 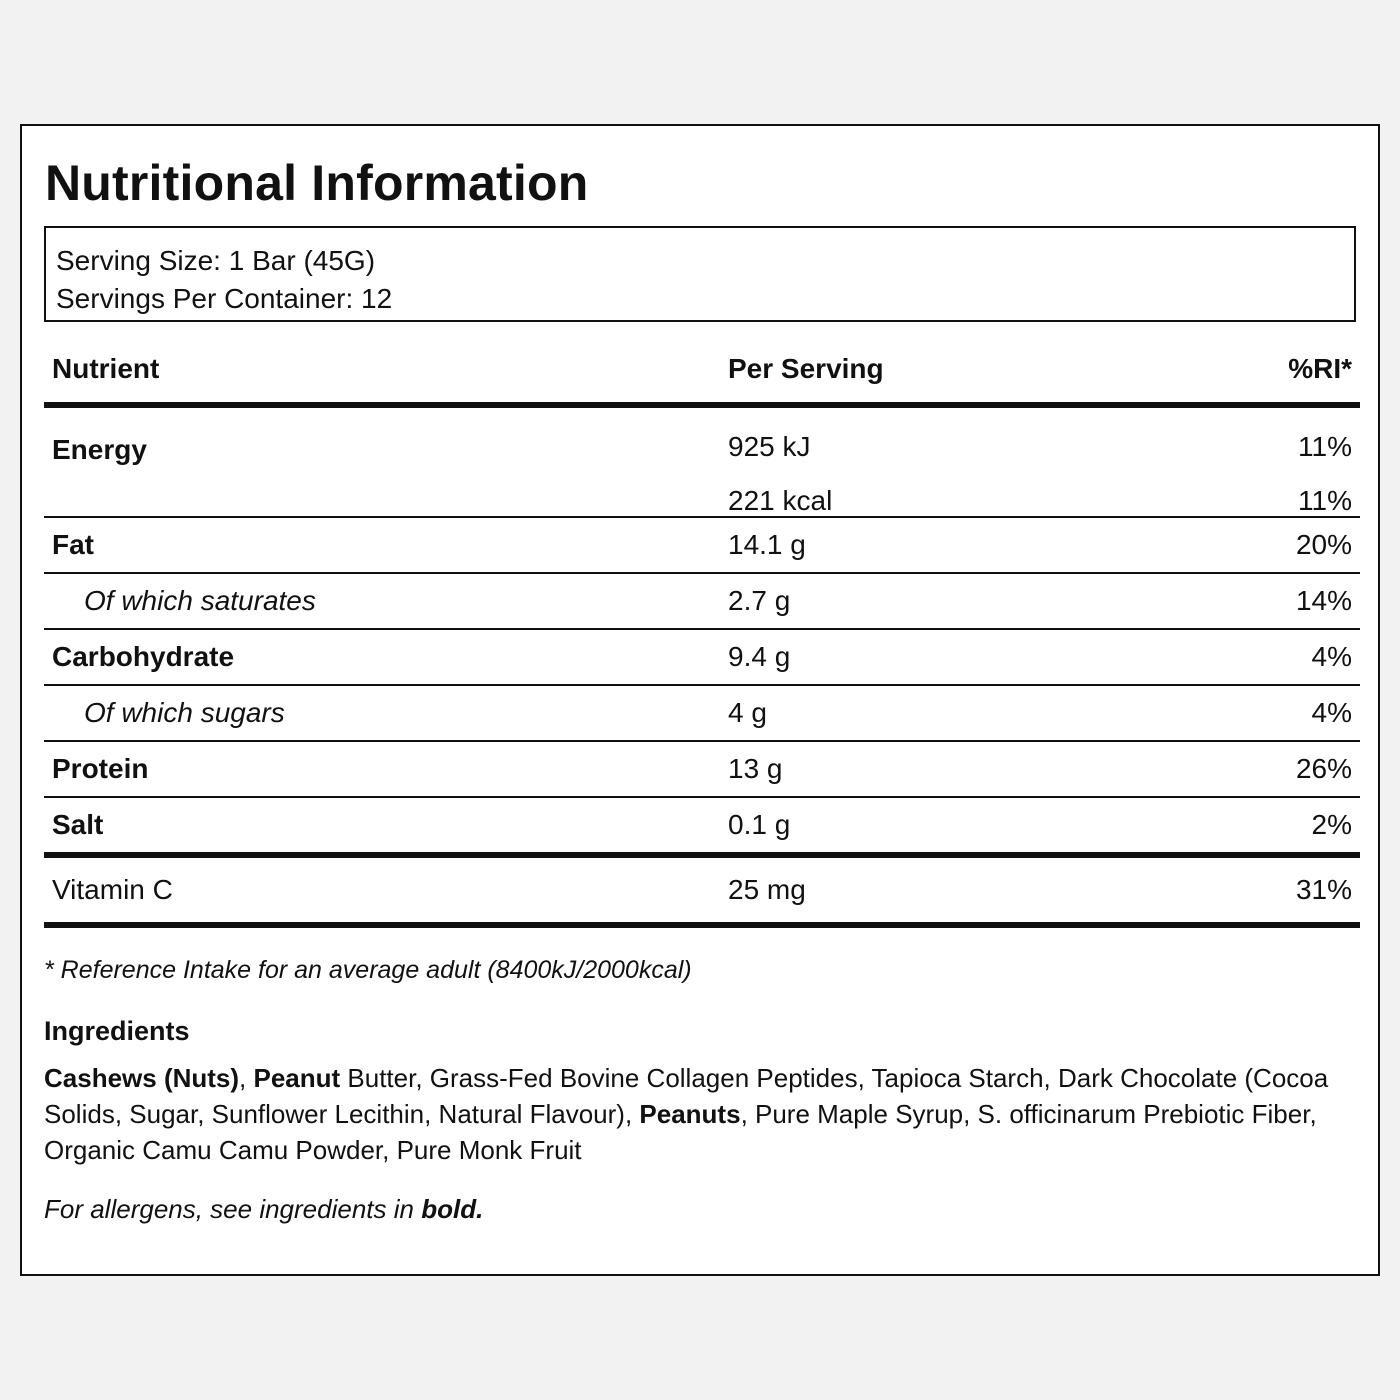 What do you see at coordinates (767, 544) in the screenshot?
I see `nutrient-value: 14.1 g` at bounding box center [767, 544].